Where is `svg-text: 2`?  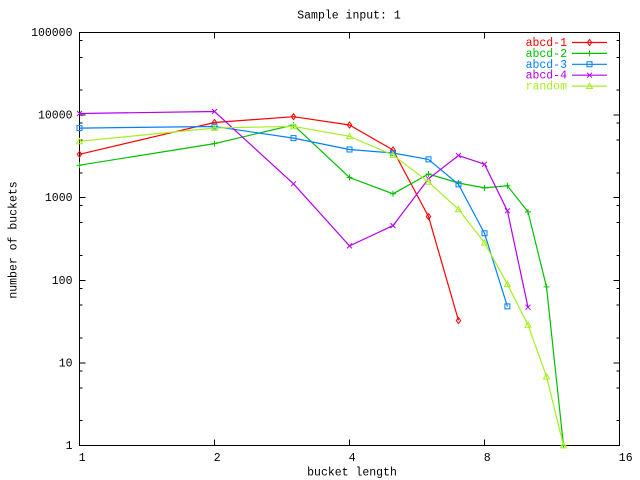
svg-text: 2 is located at coordinates (217, 458).